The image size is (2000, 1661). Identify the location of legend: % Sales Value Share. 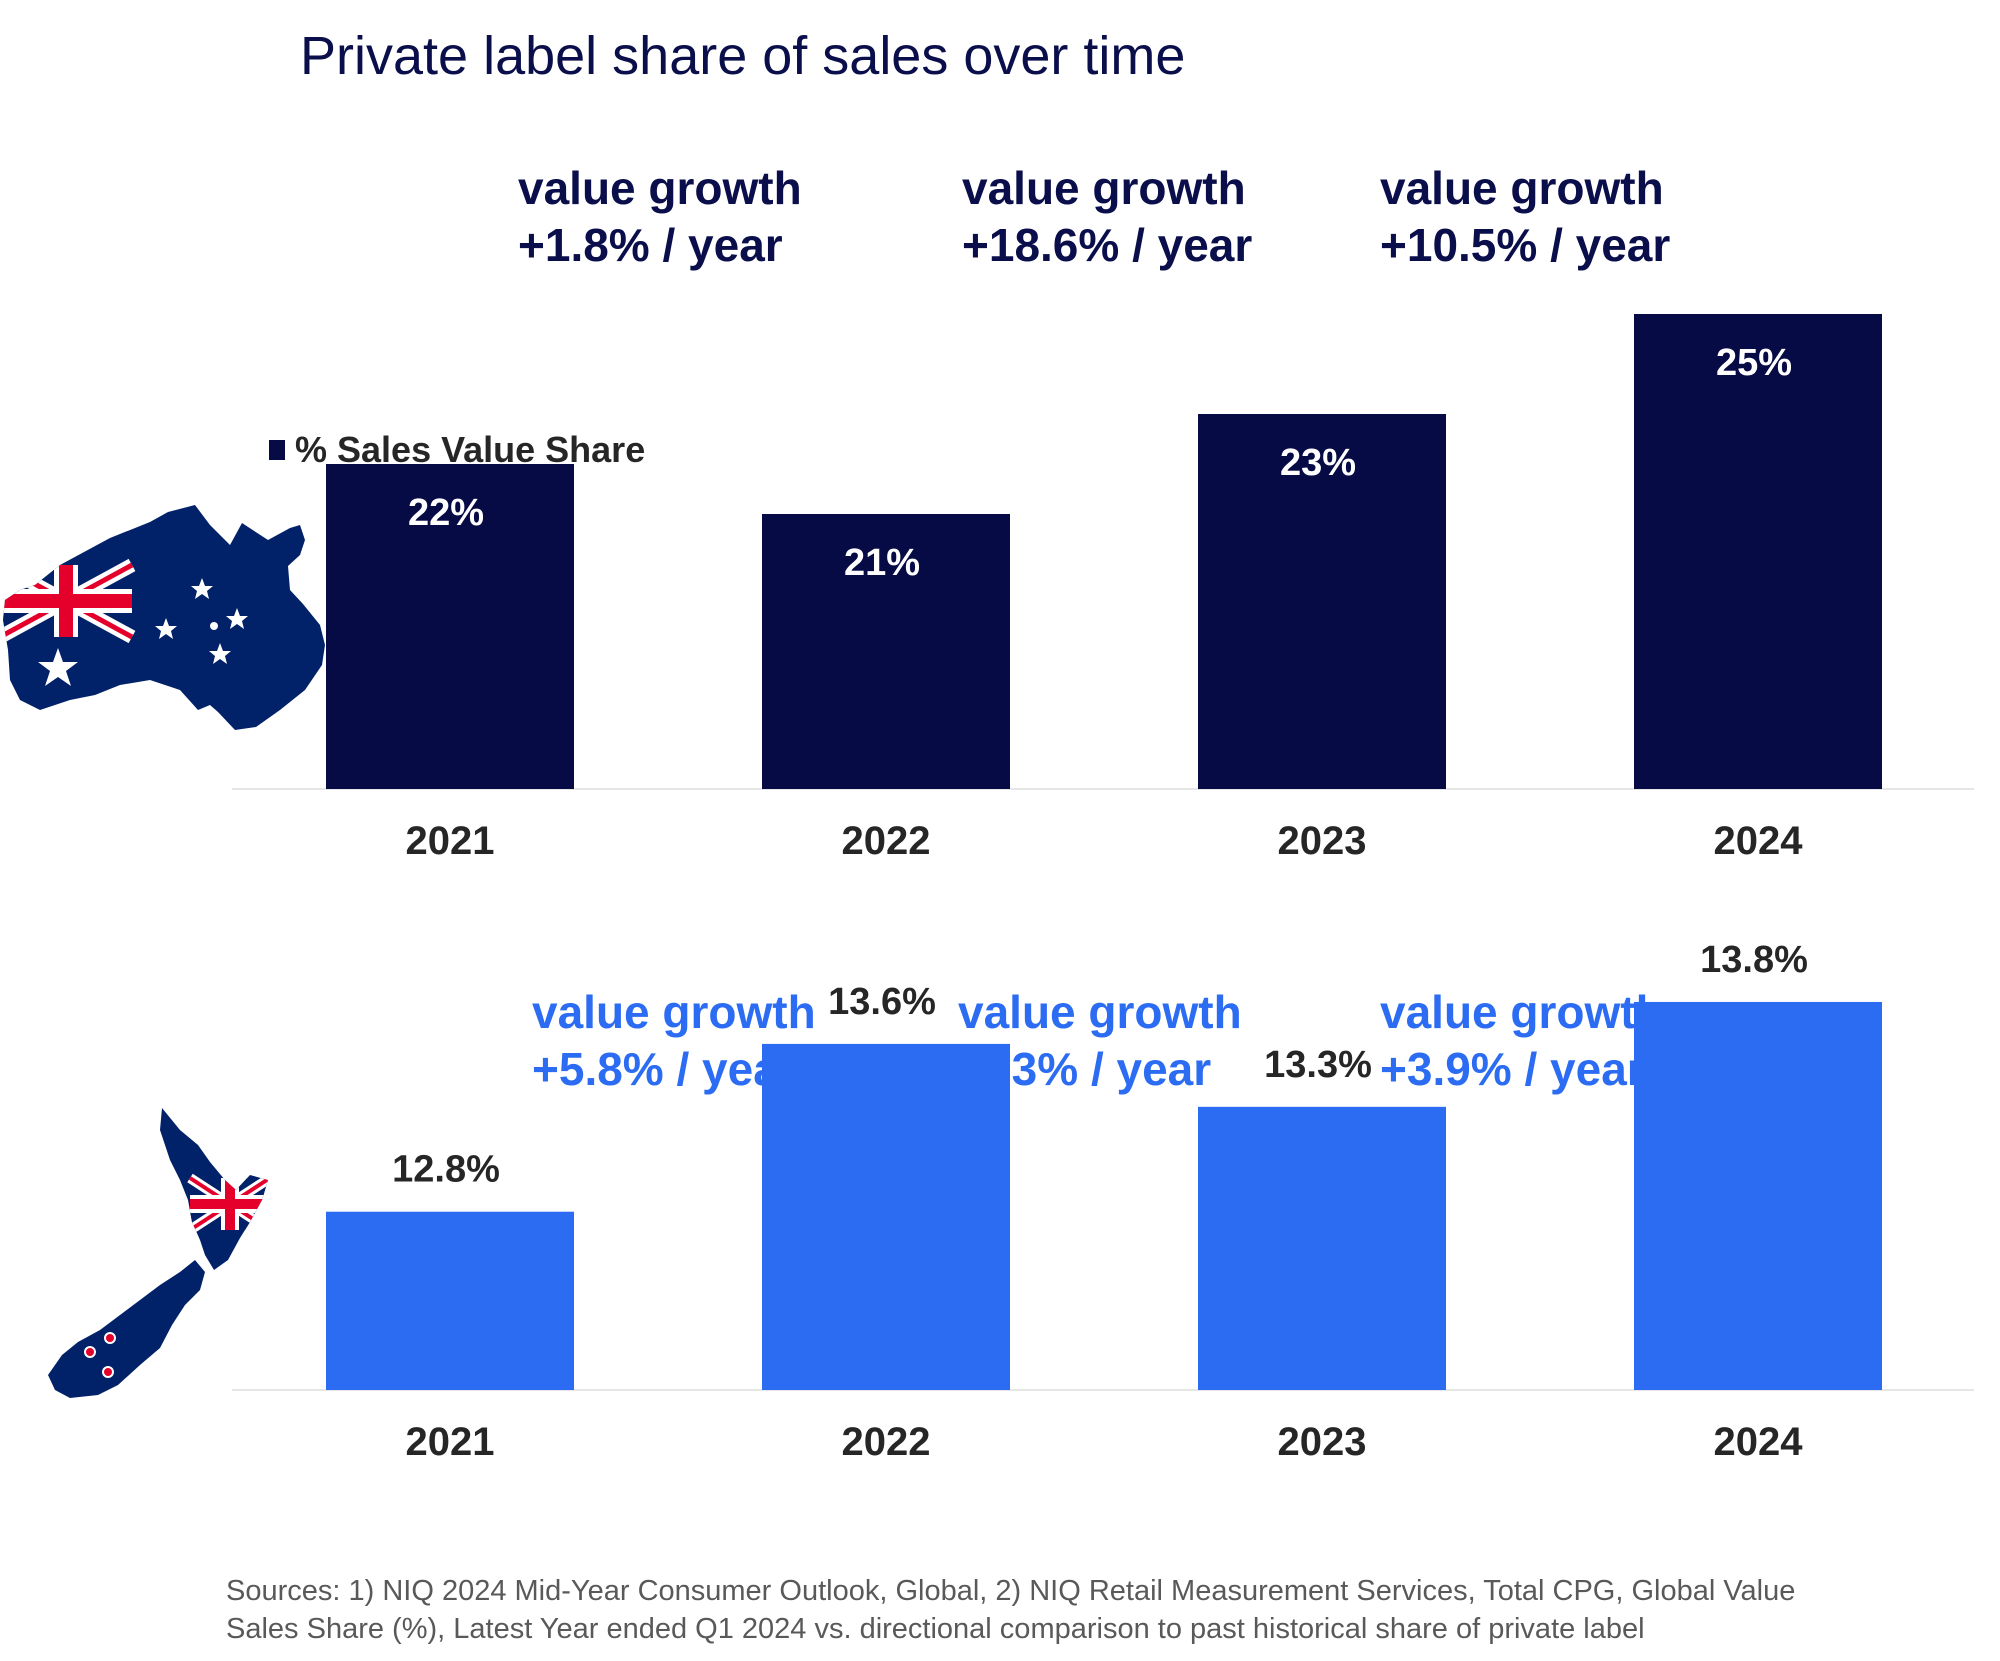
(457, 449).